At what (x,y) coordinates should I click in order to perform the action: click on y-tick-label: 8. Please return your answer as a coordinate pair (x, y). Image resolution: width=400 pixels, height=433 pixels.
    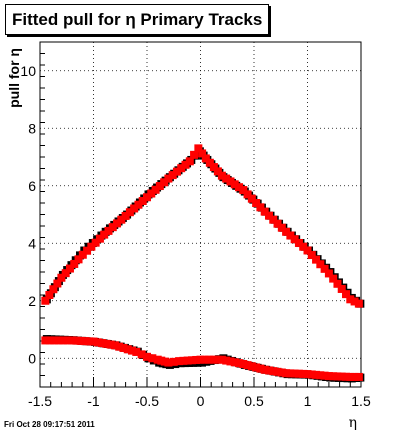
    Looking at the image, I should click on (32, 128).